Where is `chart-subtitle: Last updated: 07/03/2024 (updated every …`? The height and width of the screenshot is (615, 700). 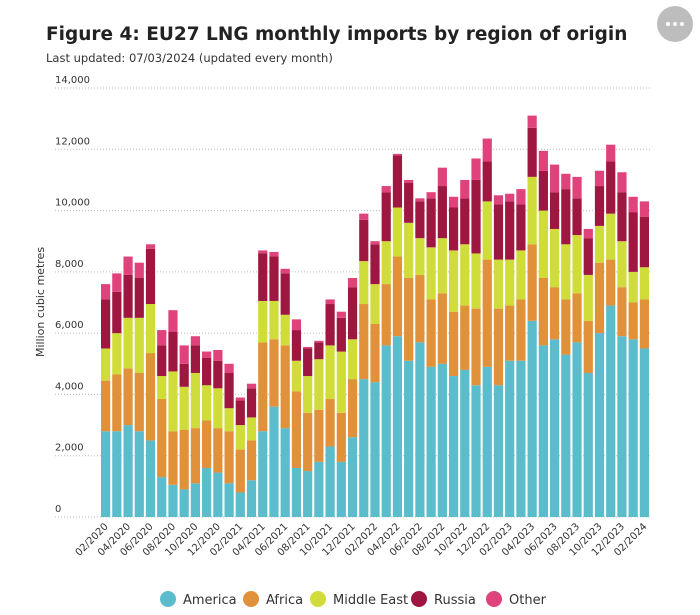 chart-subtitle: Last updated: 07/03/2024 (updated every … is located at coordinates (189, 58).